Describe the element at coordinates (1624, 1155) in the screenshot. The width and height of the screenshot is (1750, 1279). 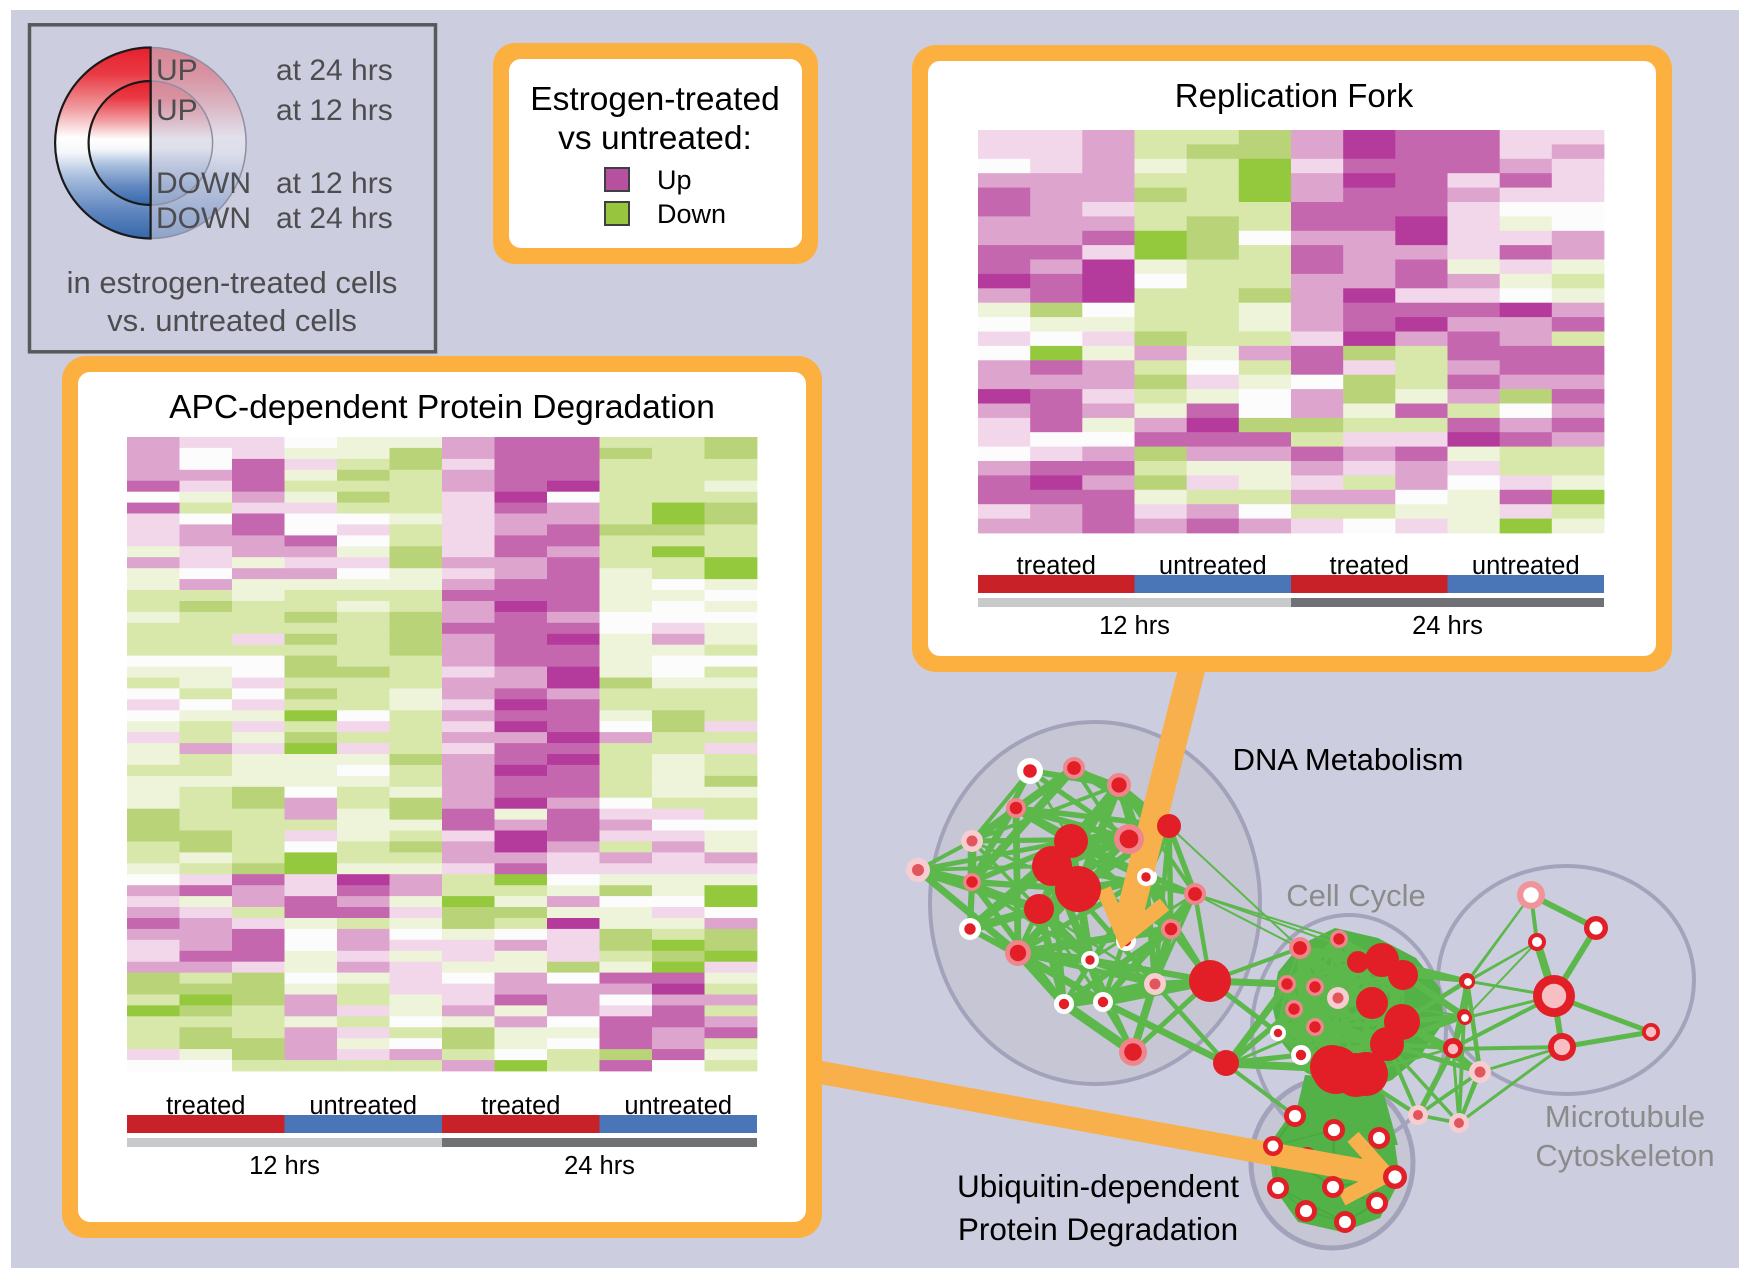
I see `svg-text: Cytoskeleton` at that location.